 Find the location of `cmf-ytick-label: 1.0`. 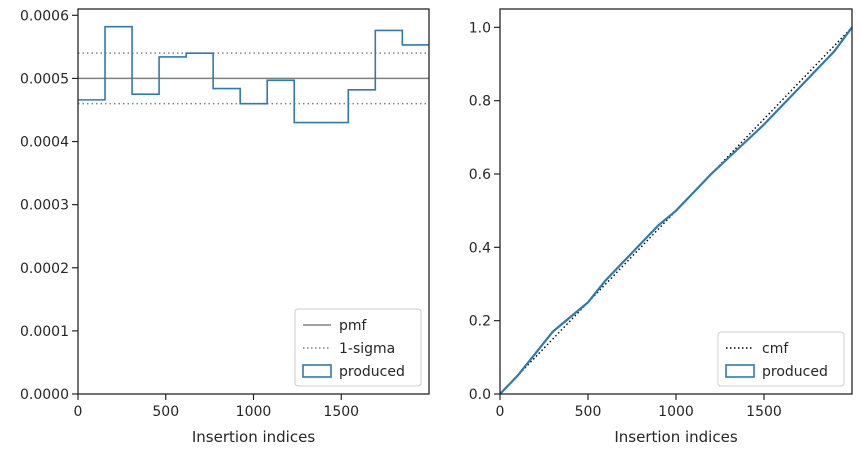

cmf-ytick-label: 1.0 is located at coordinates (480, 28).